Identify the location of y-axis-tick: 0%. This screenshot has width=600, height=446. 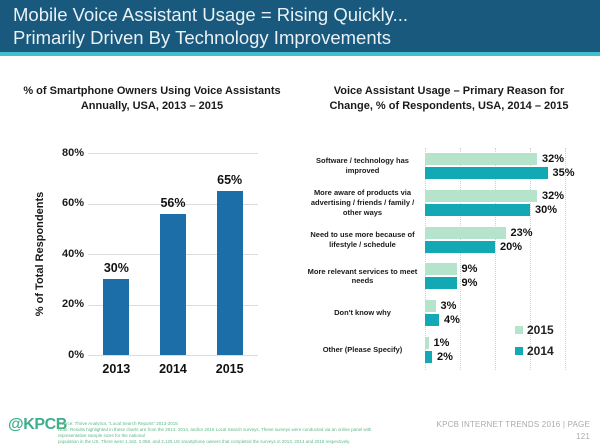
(76, 354).